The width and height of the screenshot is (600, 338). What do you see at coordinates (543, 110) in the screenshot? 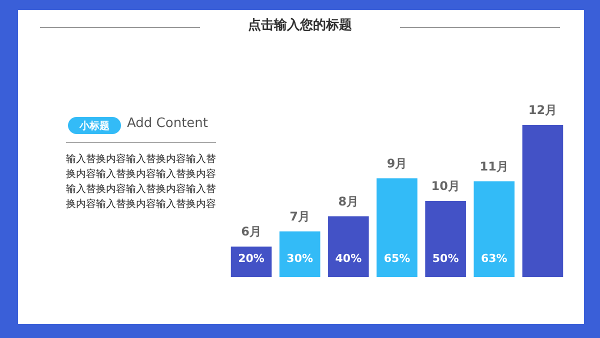
I see `x-tick-label: 12月` at bounding box center [543, 110].